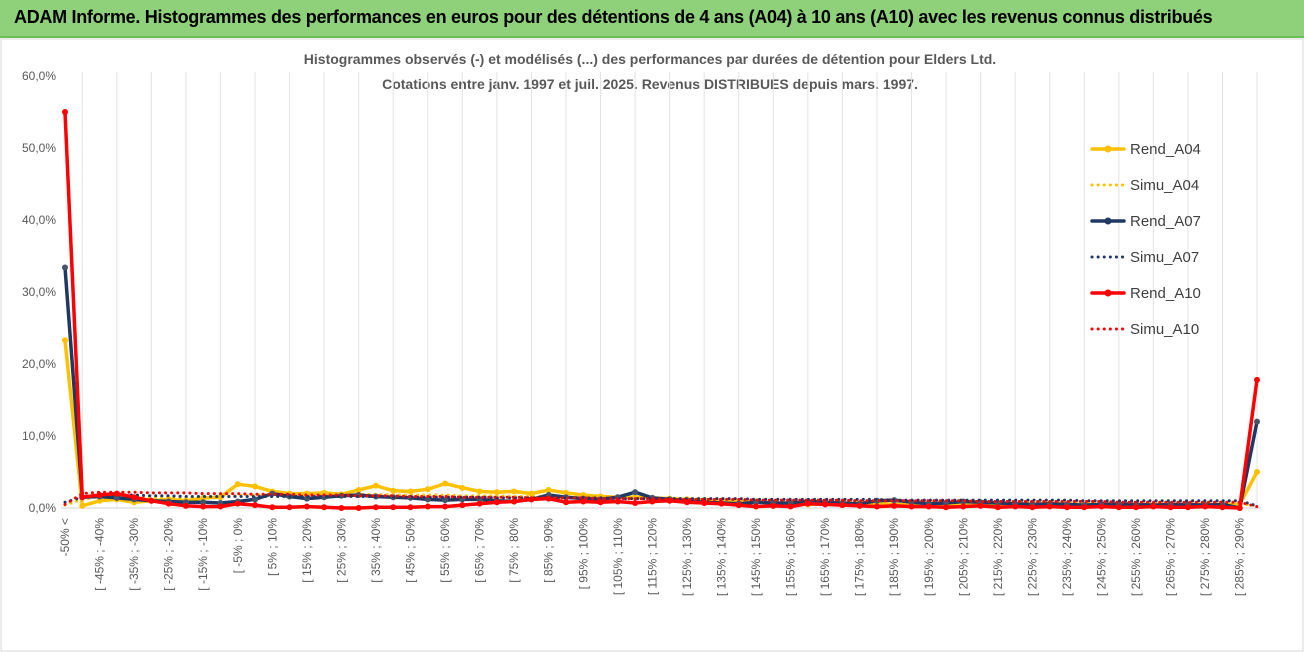 The width and height of the screenshot is (1304, 652). Describe the element at coordinates (169, 554) in the screenshot. I see `x-tick-label: [ -25% ; -20%` at that location.